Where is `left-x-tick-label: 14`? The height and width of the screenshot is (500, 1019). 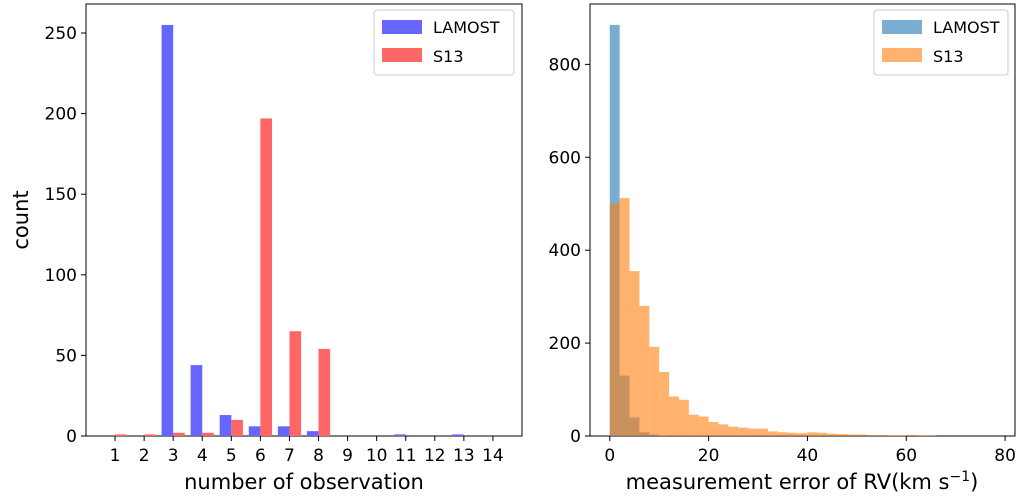
left-x-tick-label: 14 is located at coordinates (493, 456).